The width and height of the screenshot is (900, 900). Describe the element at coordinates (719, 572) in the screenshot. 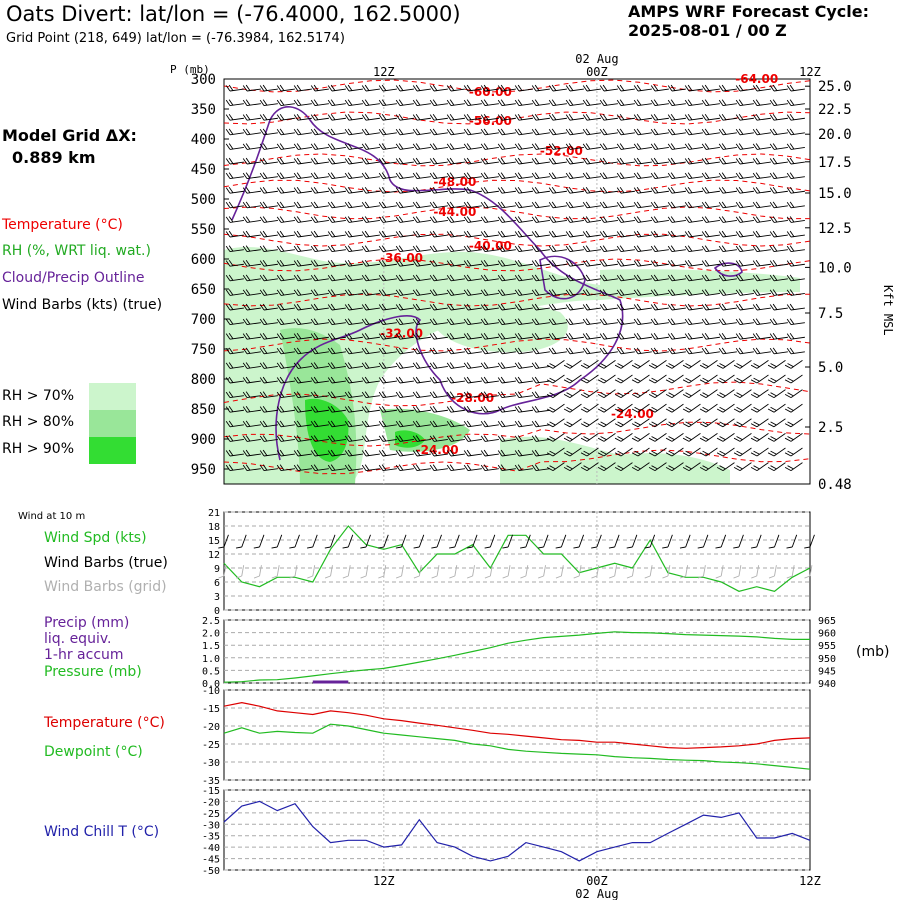

I see `wind-barb-grid` at that location.